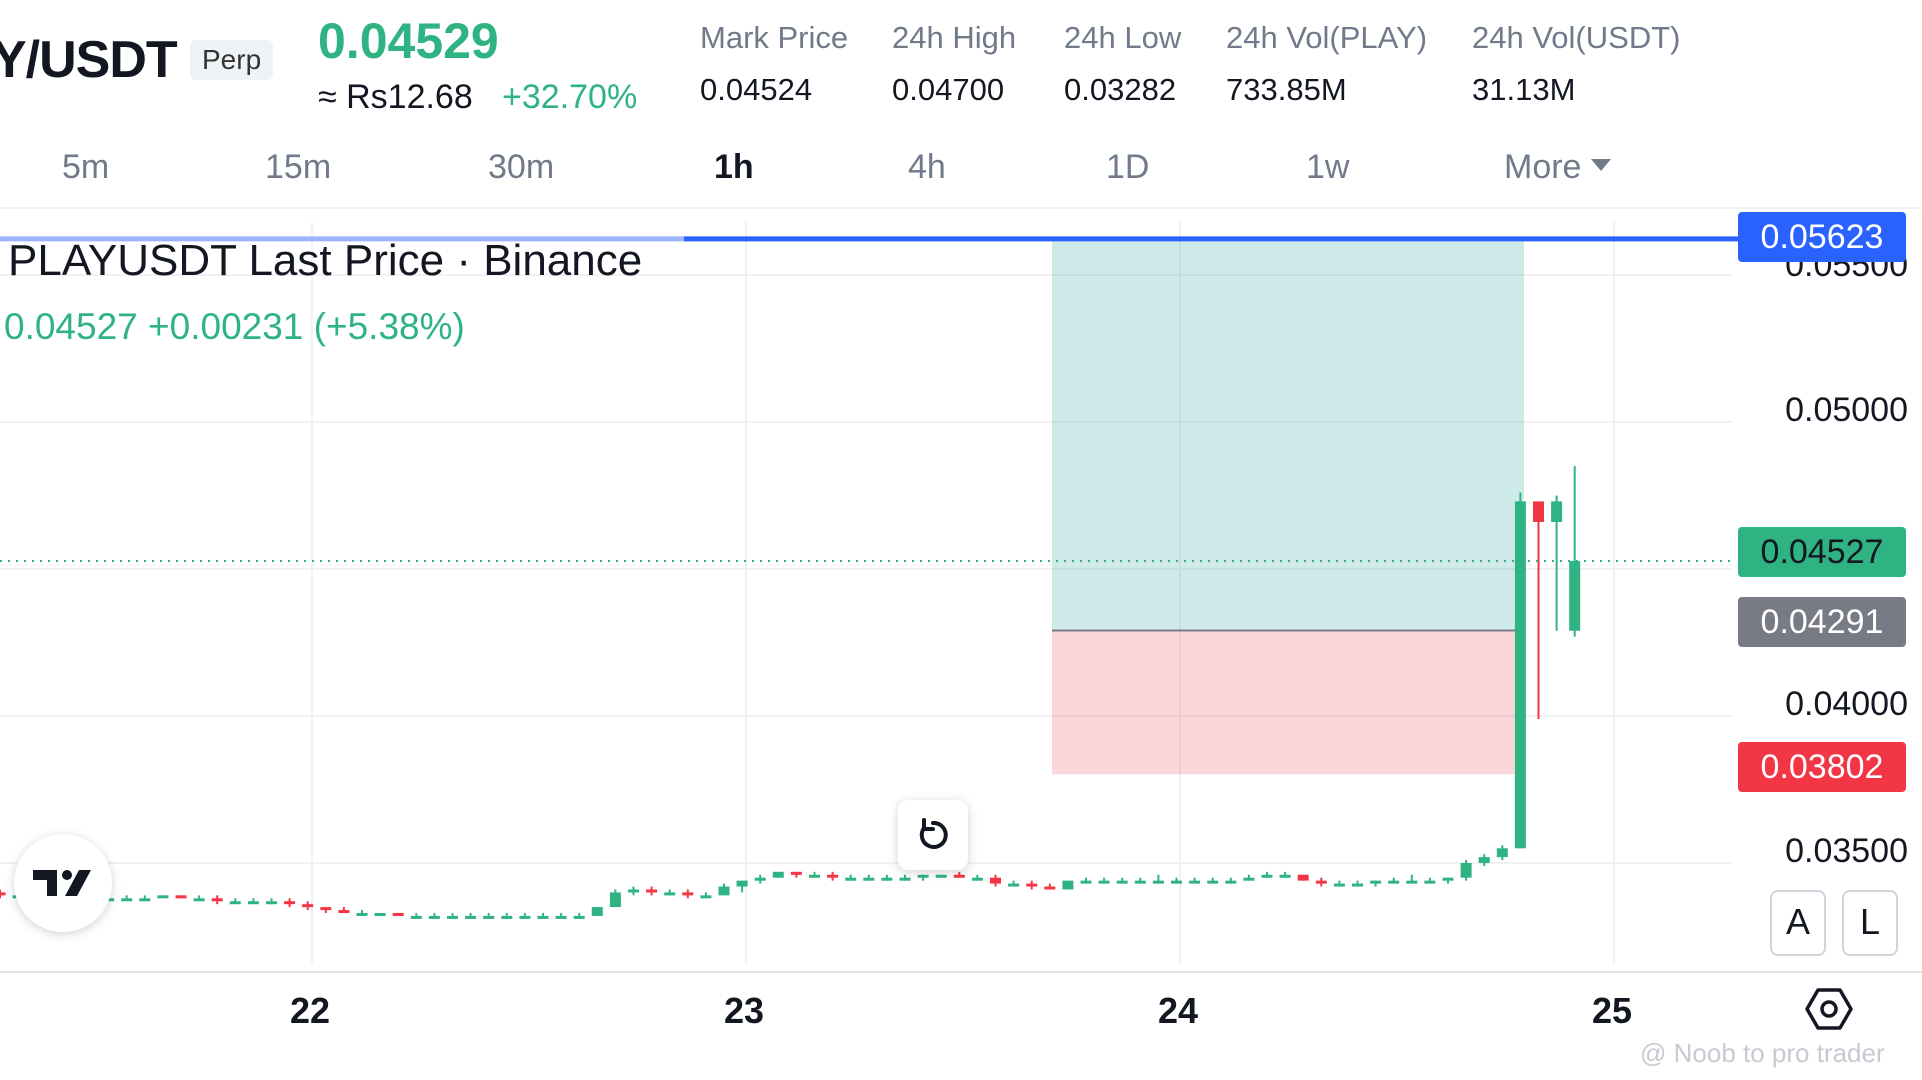  I want to click on tab-1d: 1D, so click(1128, 167).